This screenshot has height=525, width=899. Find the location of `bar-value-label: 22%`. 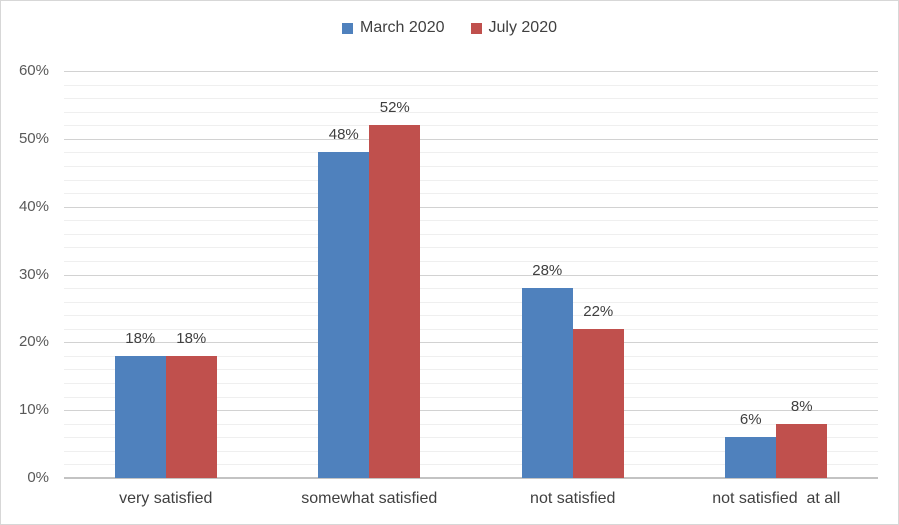

bar-value-label: 22% is located at coordinates (598, 311).